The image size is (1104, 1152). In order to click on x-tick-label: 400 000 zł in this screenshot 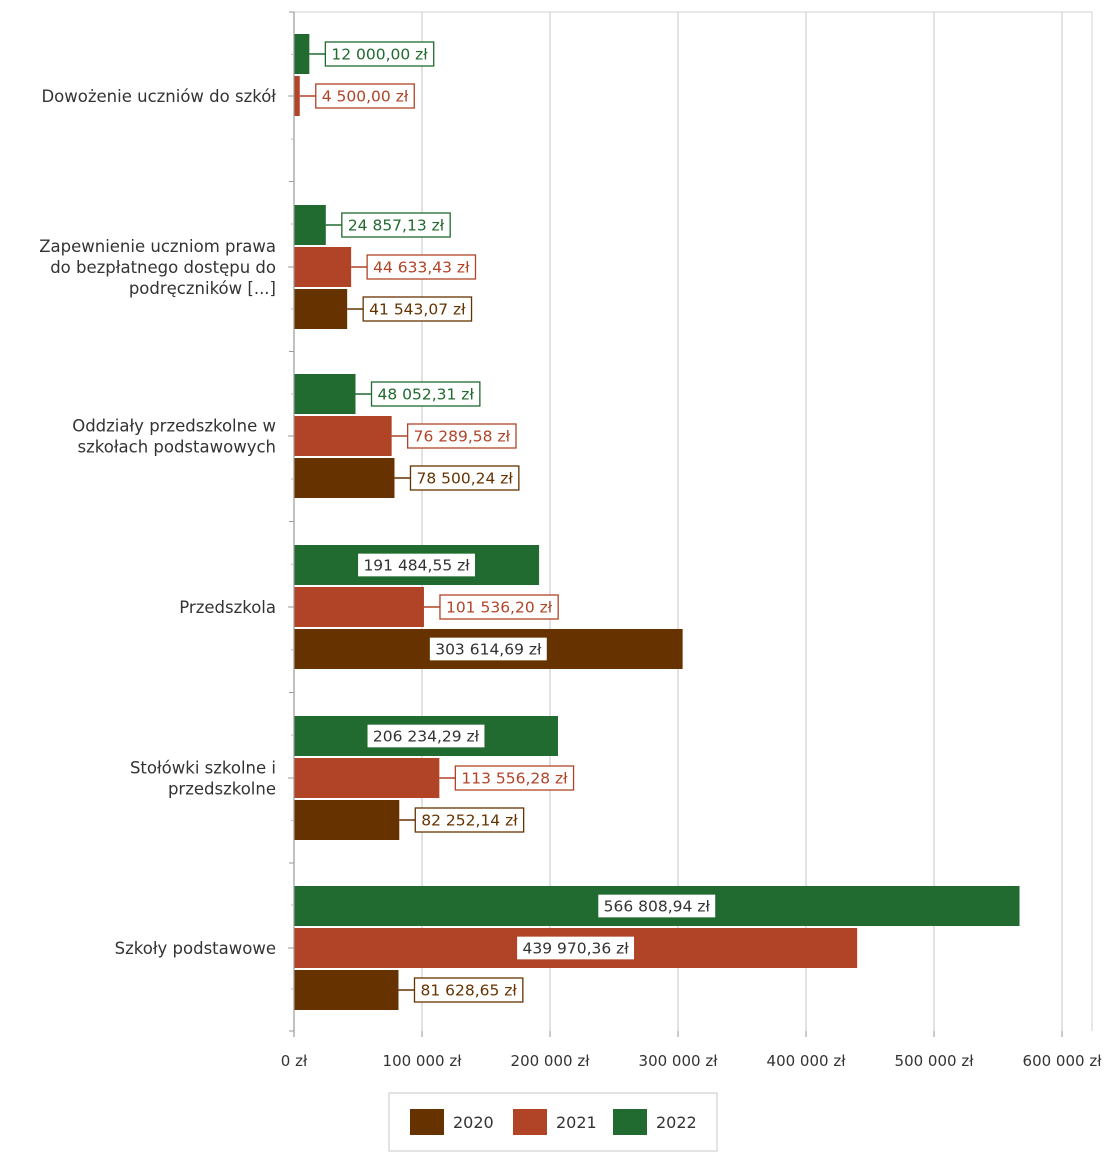, I will do `click(807, 1061)`.